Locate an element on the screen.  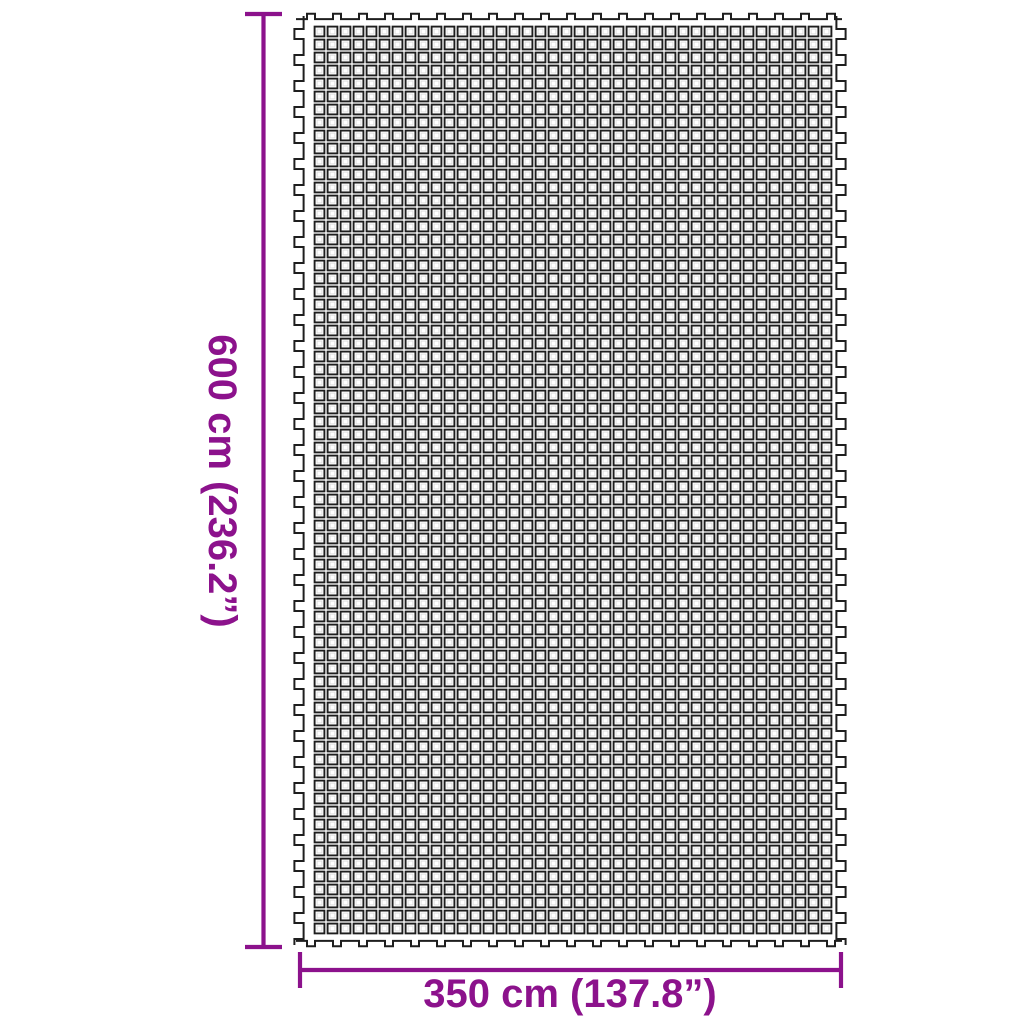
height-dimension-label: 600 cm (236.2”) is located at coordinates (222, 481).